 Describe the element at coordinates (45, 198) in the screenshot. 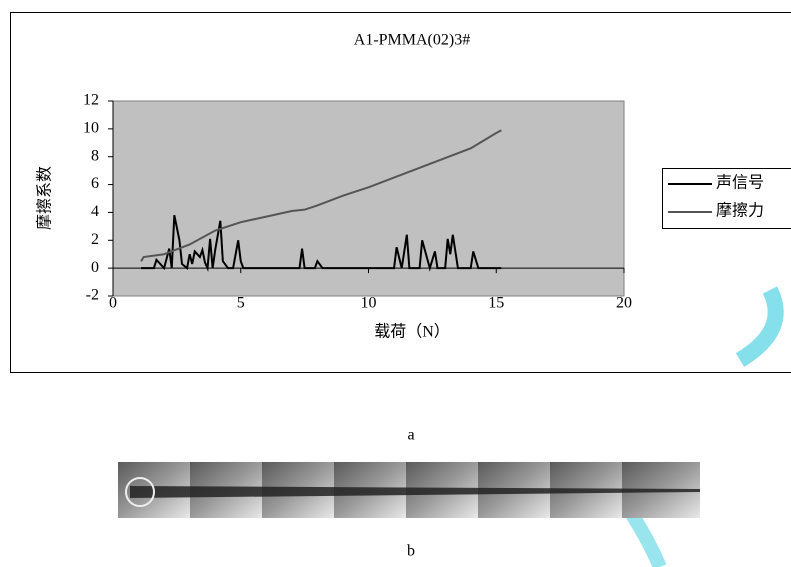

I see `y-axis-label: 摩擦系数` at that location.